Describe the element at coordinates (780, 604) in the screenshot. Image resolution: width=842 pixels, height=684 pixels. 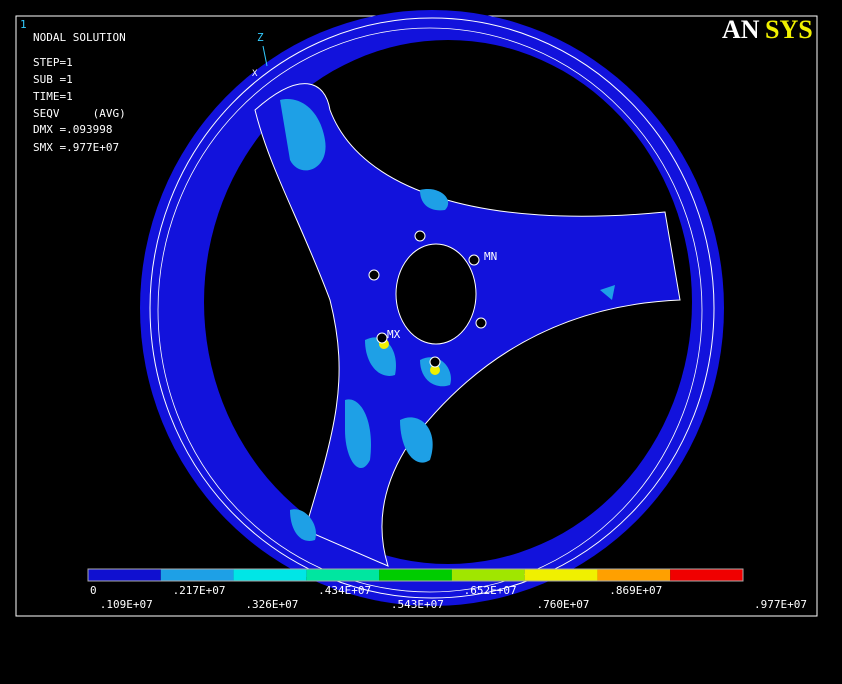
I see `legend-label: .977E+07` at that location.